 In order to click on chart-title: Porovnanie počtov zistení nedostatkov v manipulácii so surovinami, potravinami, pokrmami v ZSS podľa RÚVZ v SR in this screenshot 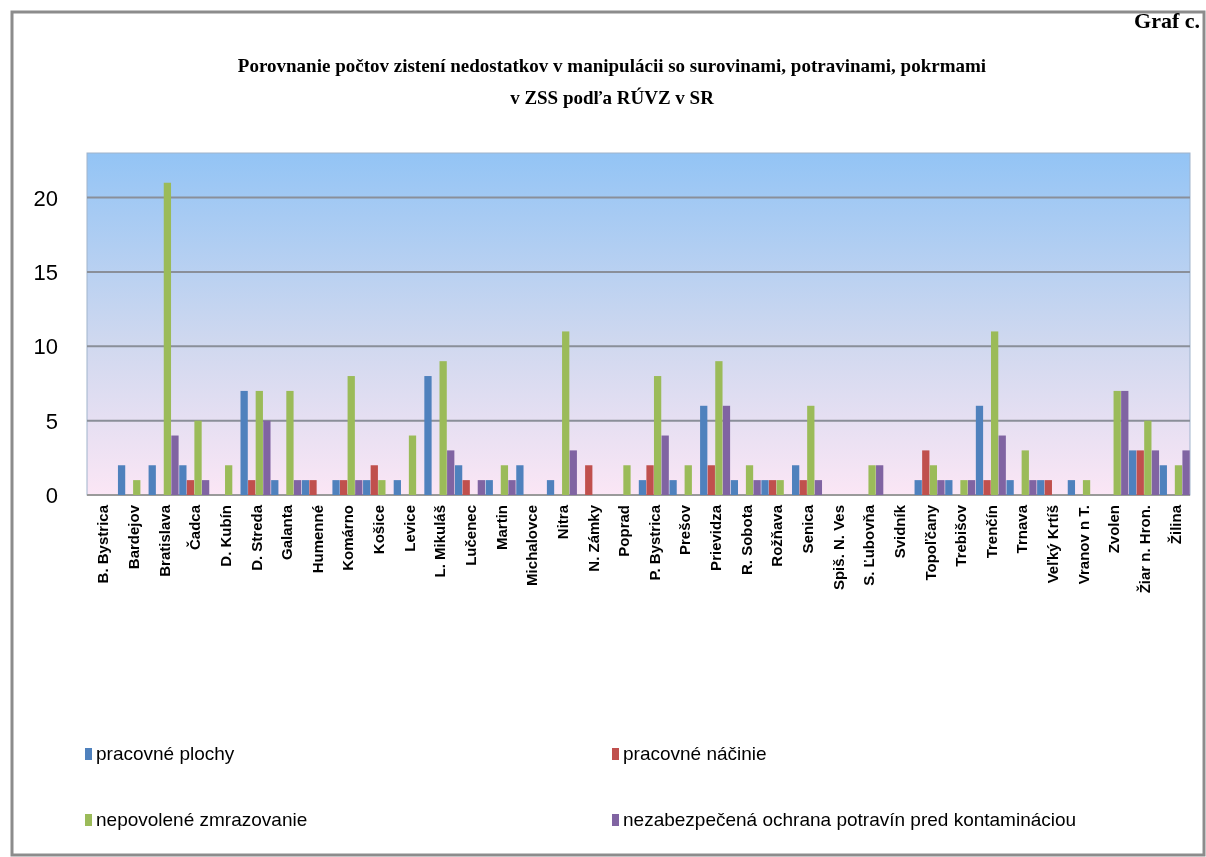, I will do `click(612, 81)`.